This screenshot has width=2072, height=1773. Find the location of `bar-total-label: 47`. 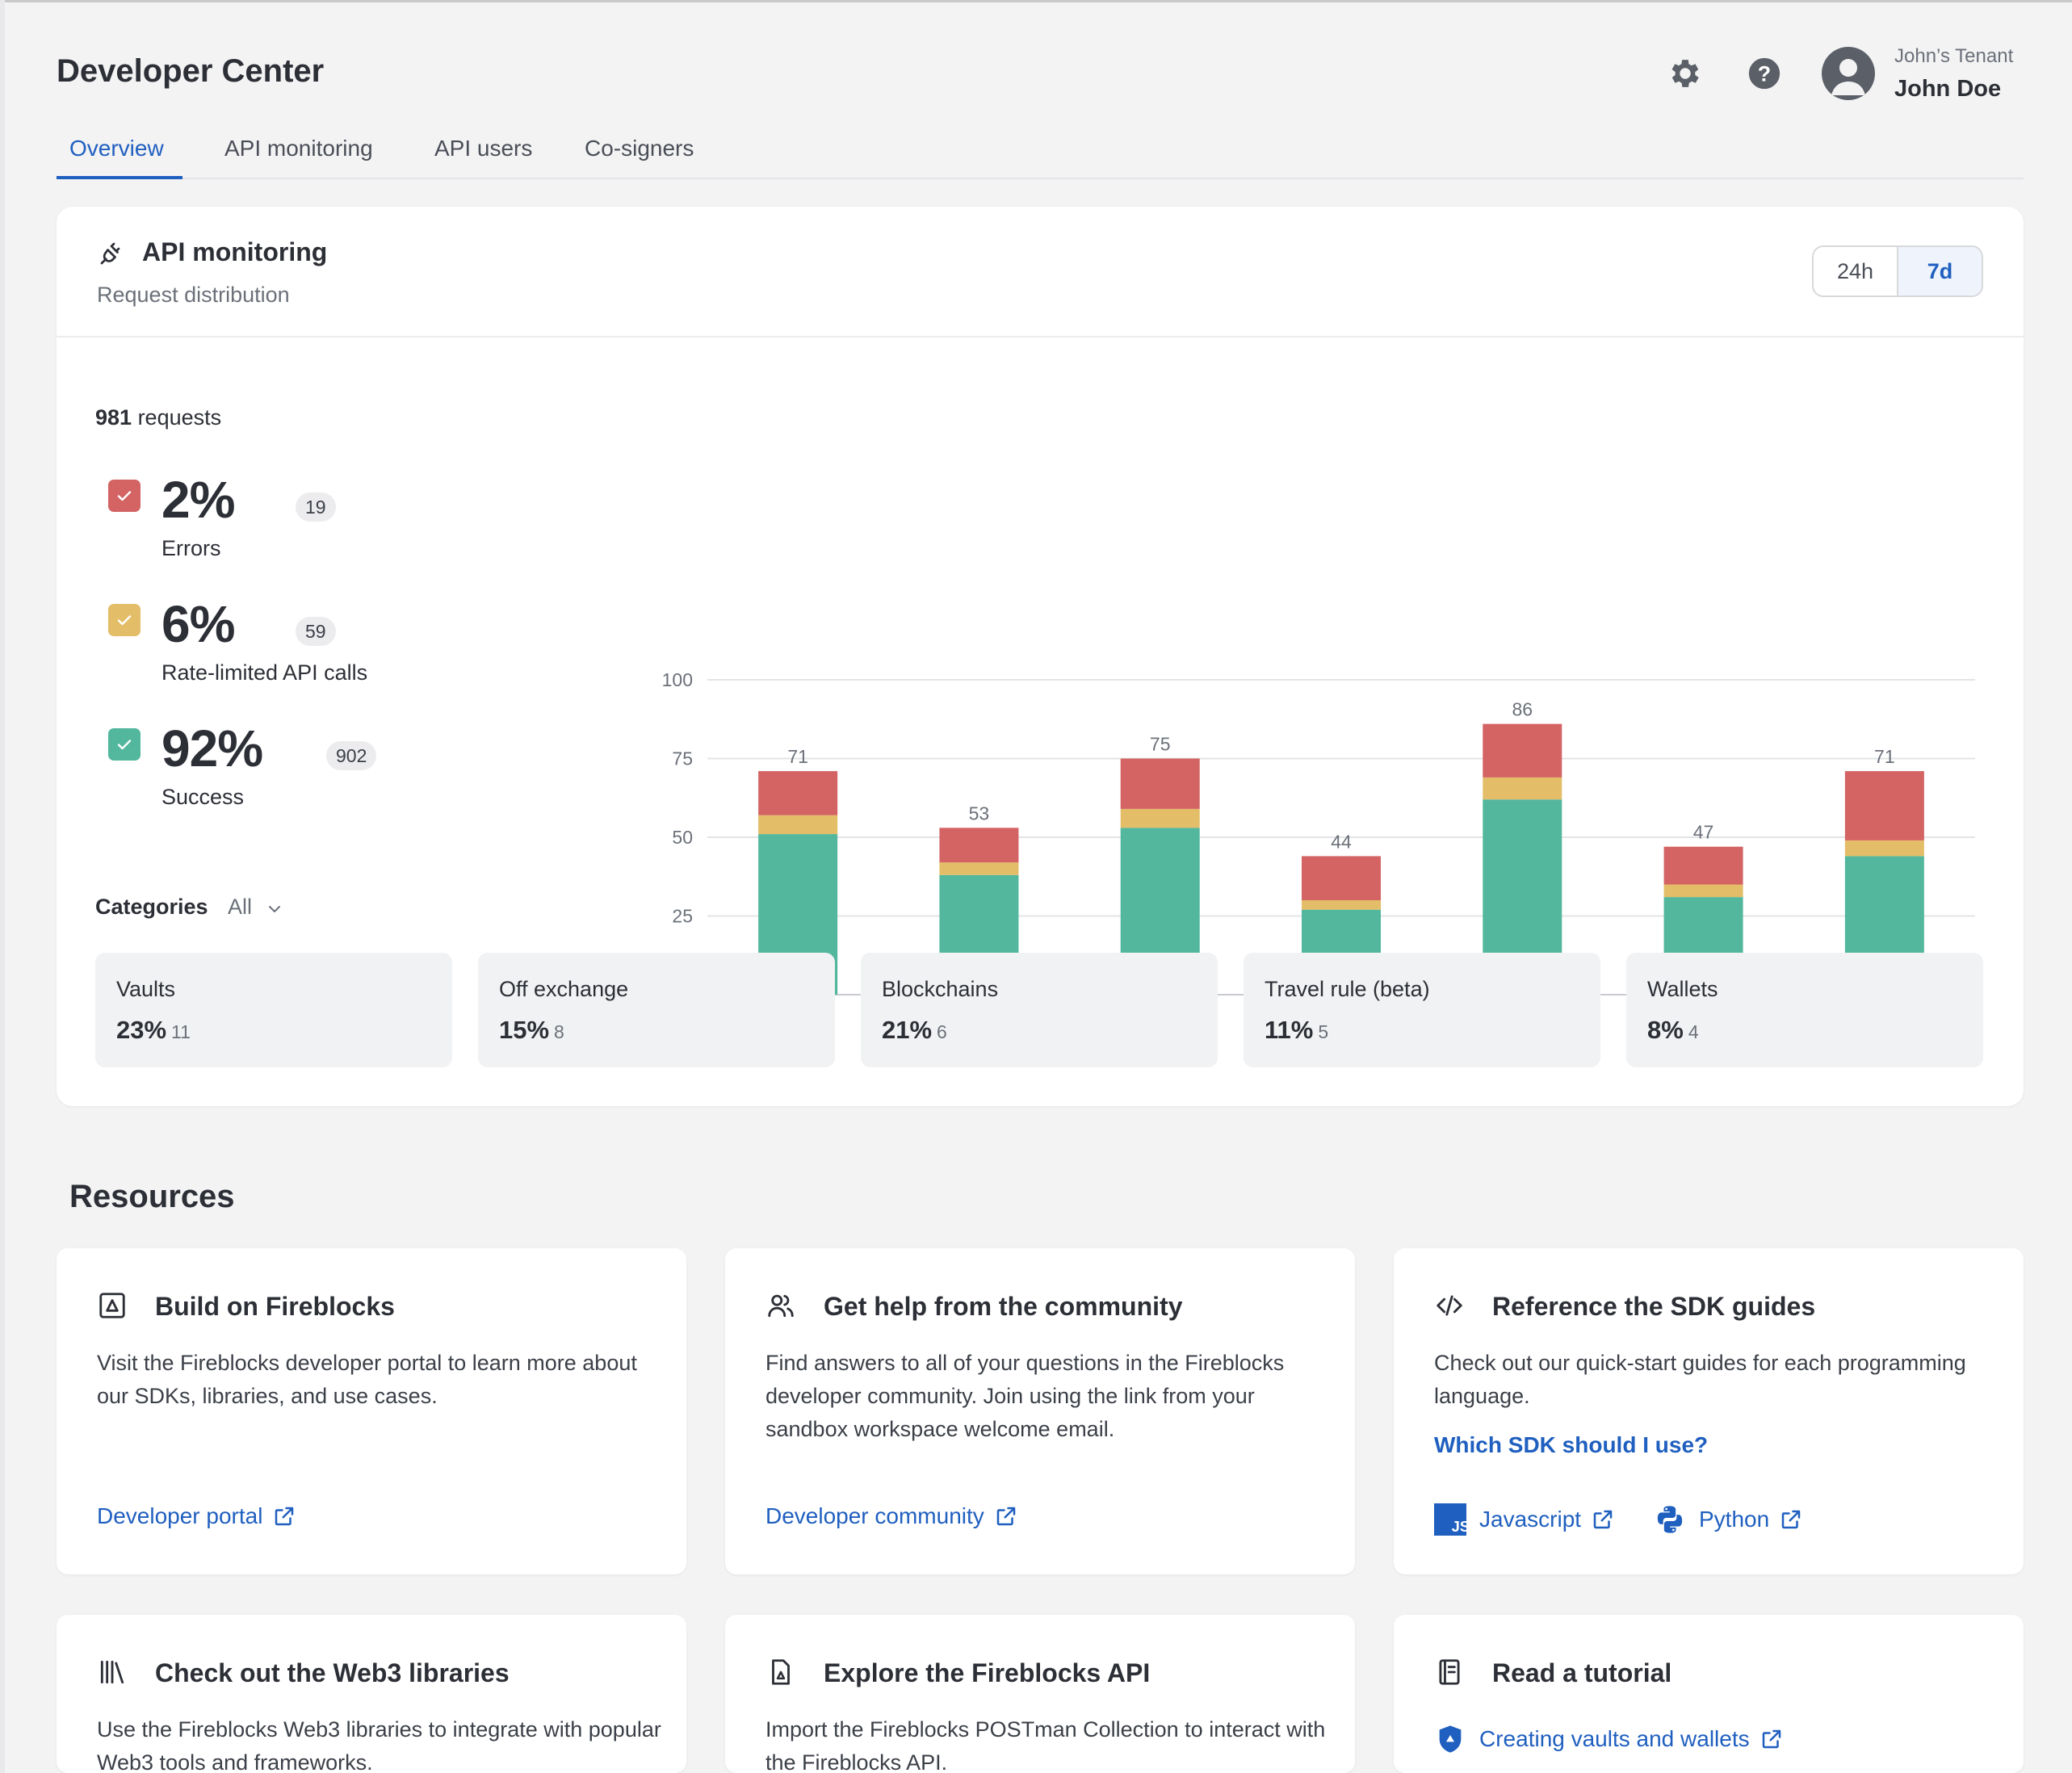

bar-total-label: 47 is located at coordinates (1703, 832).